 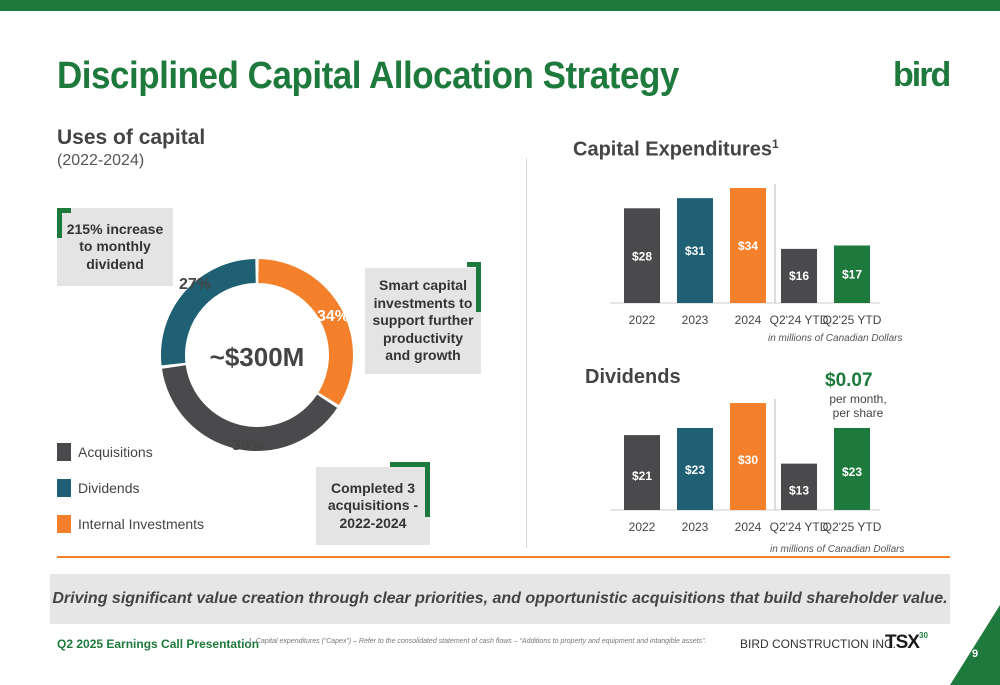 I want to click on tsx-badge: 30, so click(x=923, y=635).